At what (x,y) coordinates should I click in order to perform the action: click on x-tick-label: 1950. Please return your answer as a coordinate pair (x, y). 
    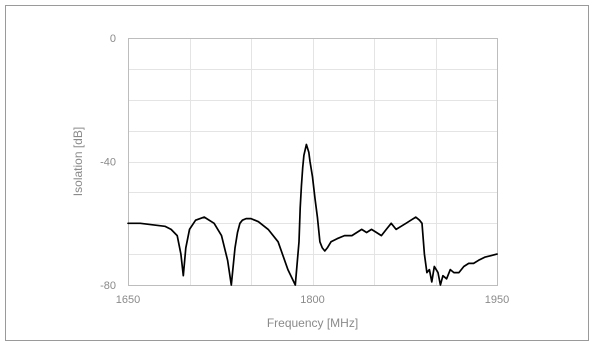
    Looking at the image, I should click on (497, 300).